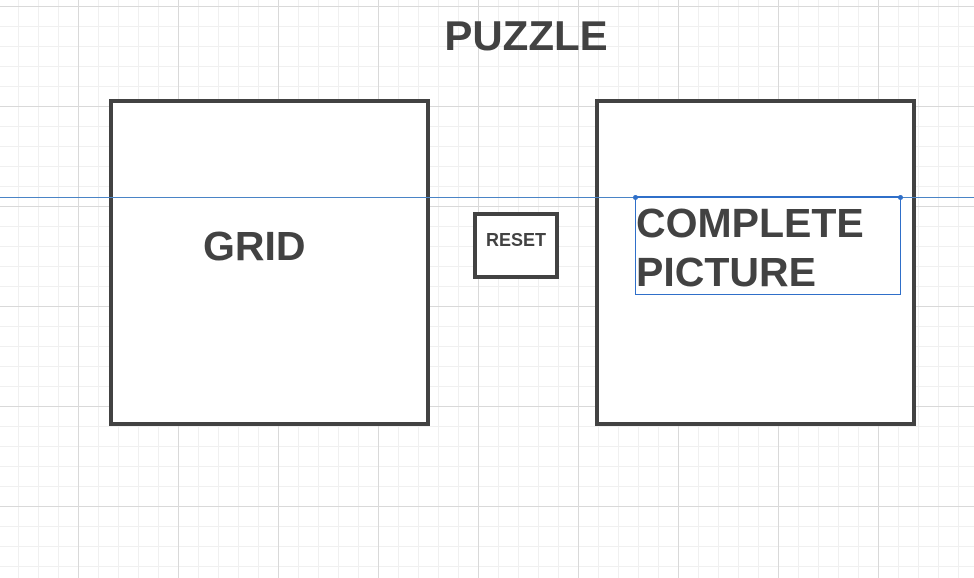 This screenshot has width=974, height=578. I want to click on selection-top-edge, so click(768, 197).